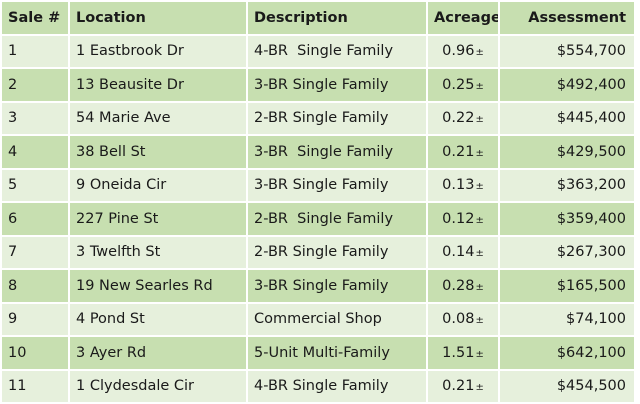 This screenshot has width=640, height=404. Describe the element at coordinates (158, 185) in the screenshot. I see `location-cell: 9 Oneida Cir` at that location.